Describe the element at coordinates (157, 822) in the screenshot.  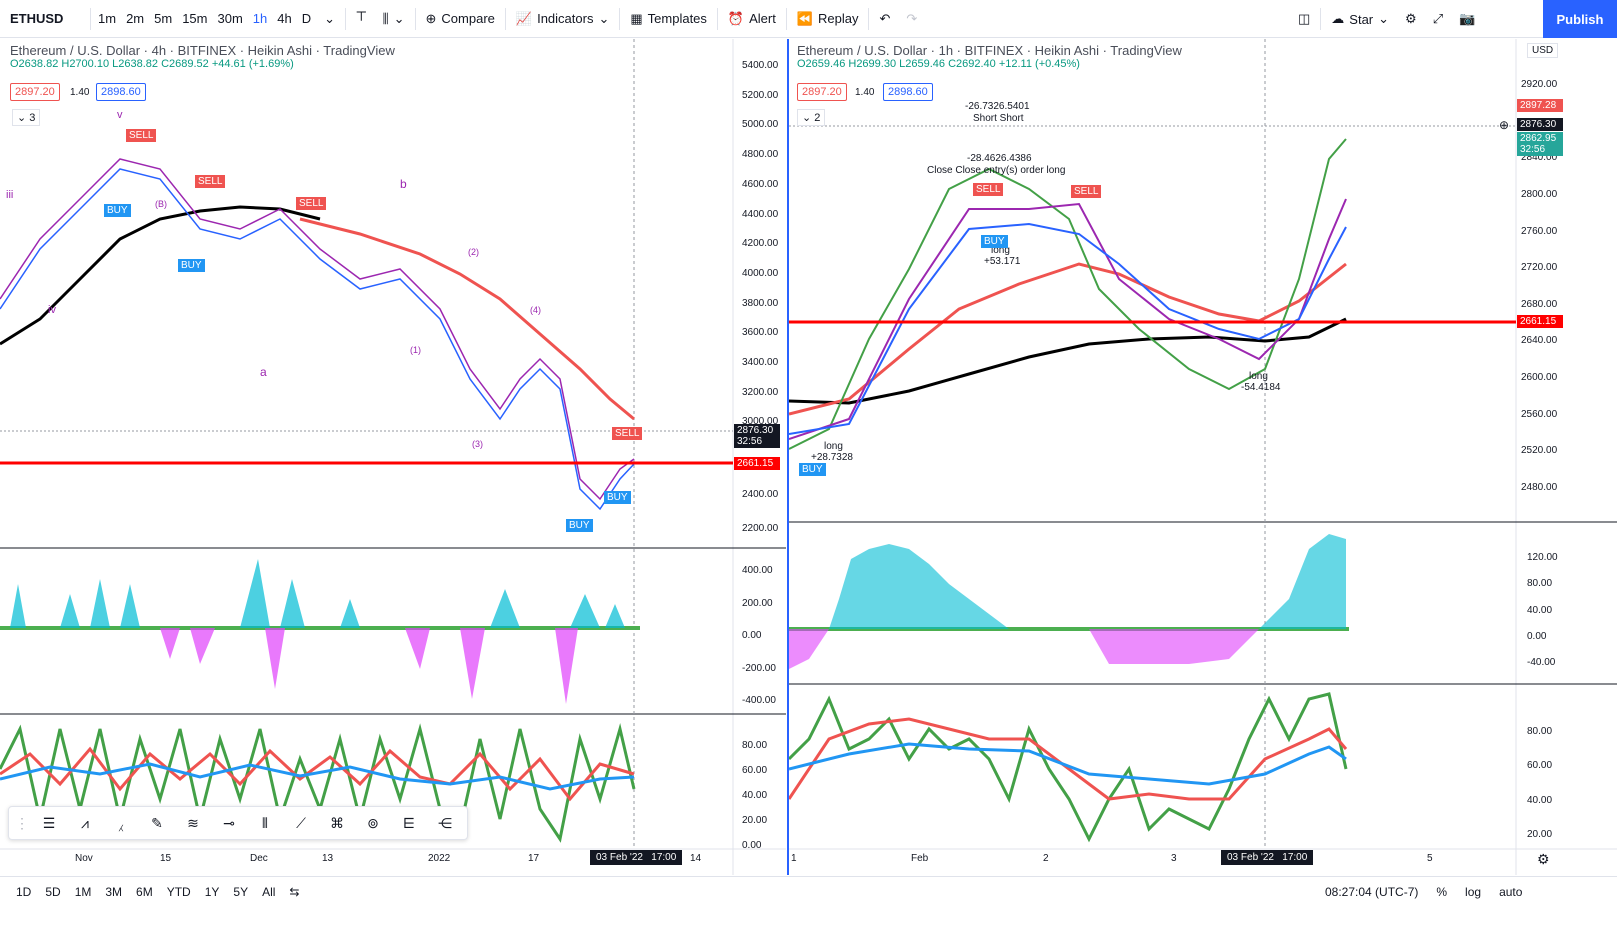
I see `brush-tool-icon: ✎` at that location.